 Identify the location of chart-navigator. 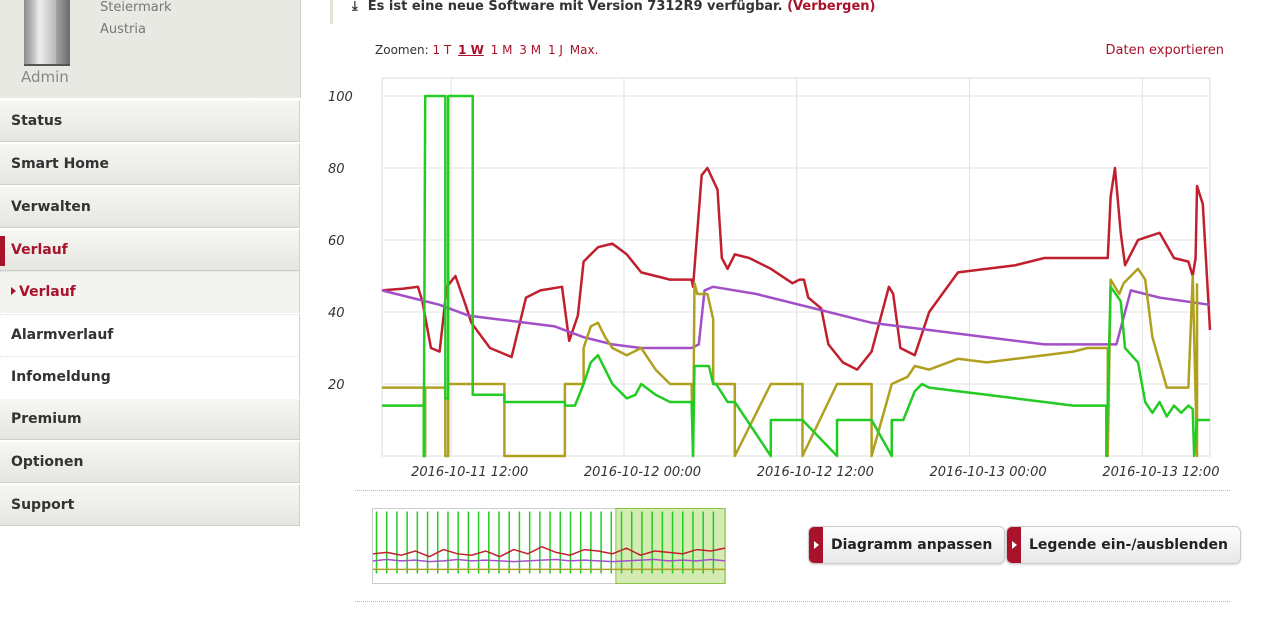
(549, 546).